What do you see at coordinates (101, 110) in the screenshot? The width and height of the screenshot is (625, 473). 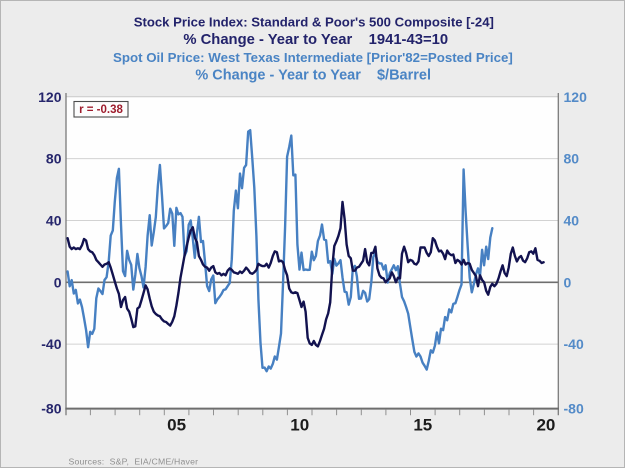 I see `svg-text: r = -0.38` at bounding box center [101, 110].